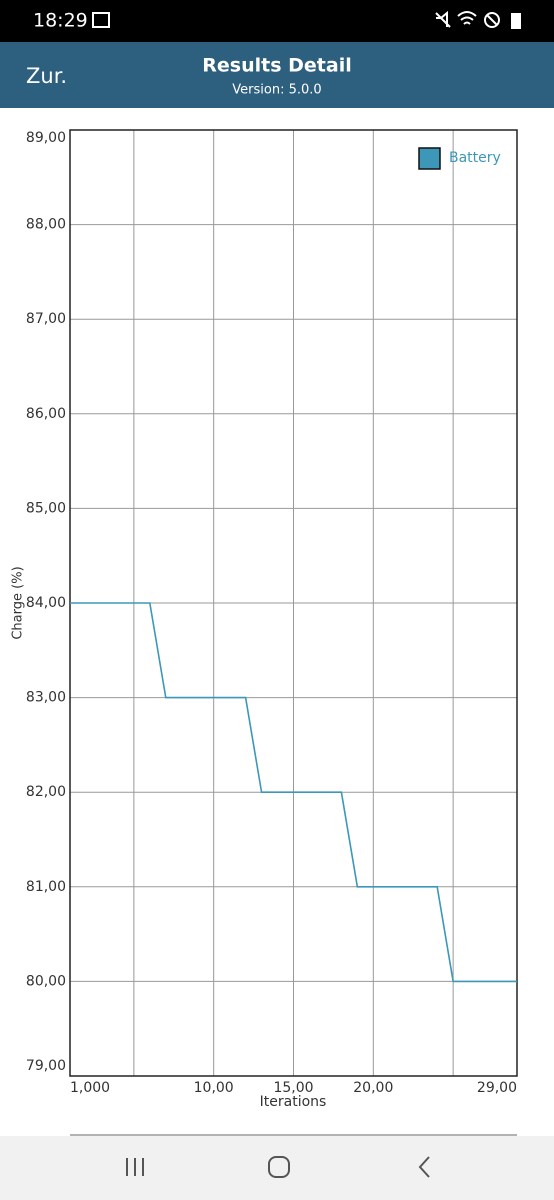 This screenshot has width=554, height=1200. What do you see at coordinates (475, 158) in the screenshot?
I see `legend-label: Battery` at bounding box center [475, 158].